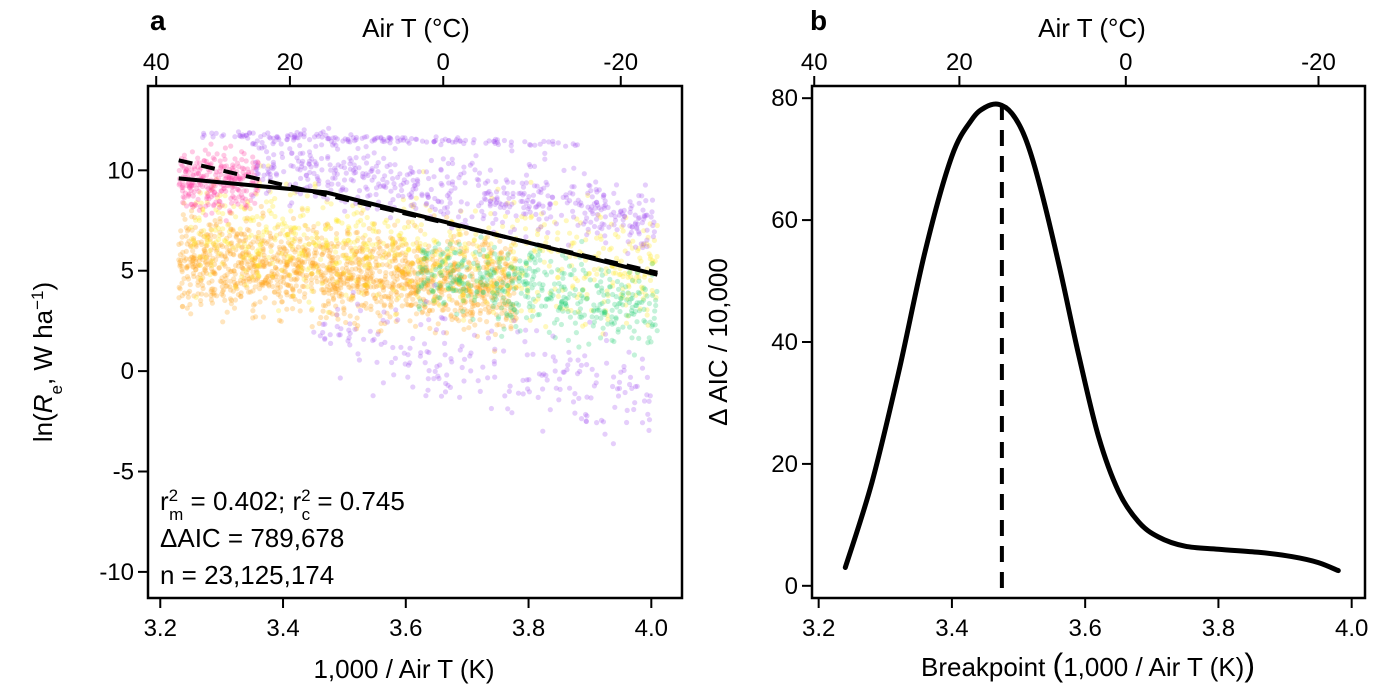 This screenshot has height=692, width=1378. I want to click on panel-a-y-axis-title: ln(Re, W ha−1), so click(47, 362).